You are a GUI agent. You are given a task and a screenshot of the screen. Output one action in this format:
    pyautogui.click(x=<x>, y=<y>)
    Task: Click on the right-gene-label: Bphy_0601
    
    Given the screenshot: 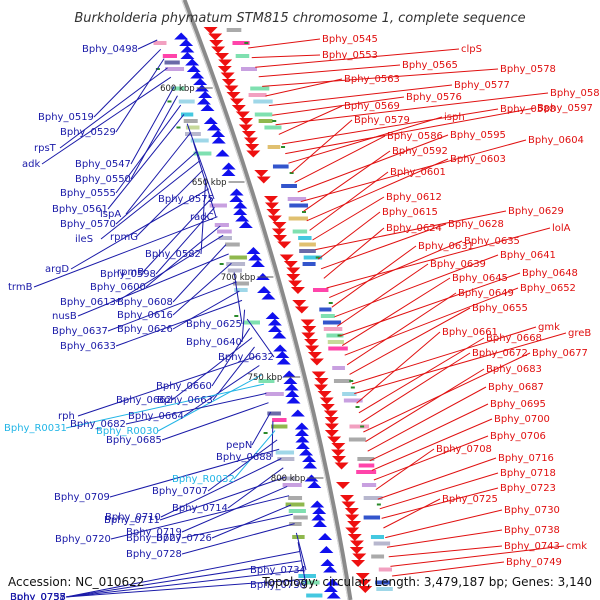 What is the action you would take?
    pyautogui.click(x=418, y=172)
    